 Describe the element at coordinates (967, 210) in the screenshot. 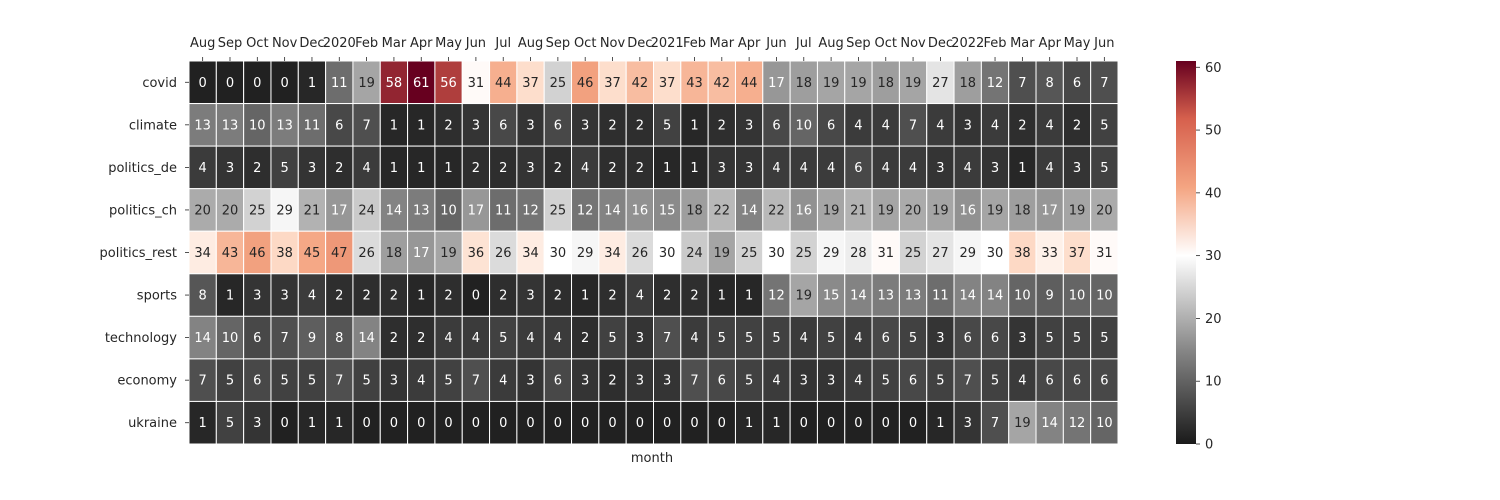

I see `cell-value-label: 16` at that location.